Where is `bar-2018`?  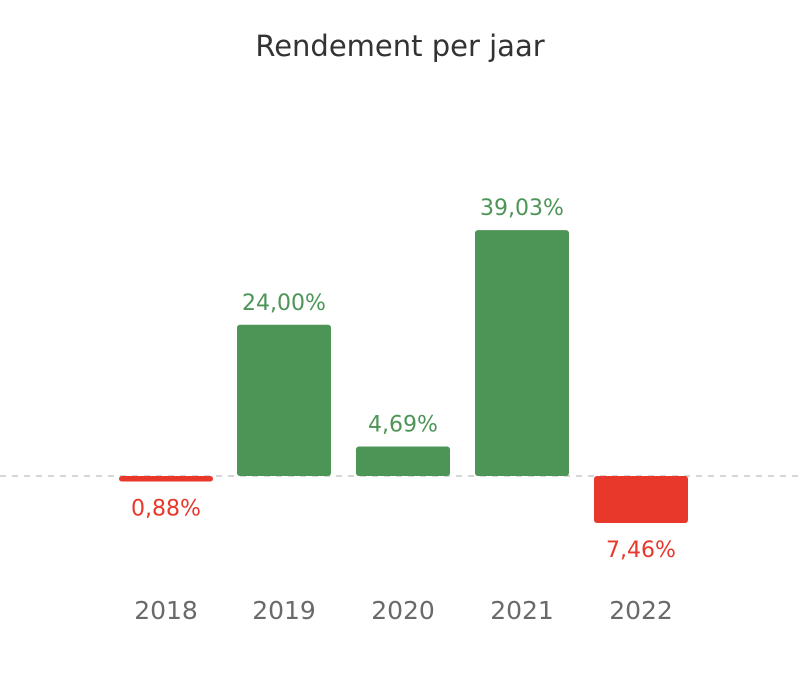 bar-2018 is located at coordinates (166, 479).